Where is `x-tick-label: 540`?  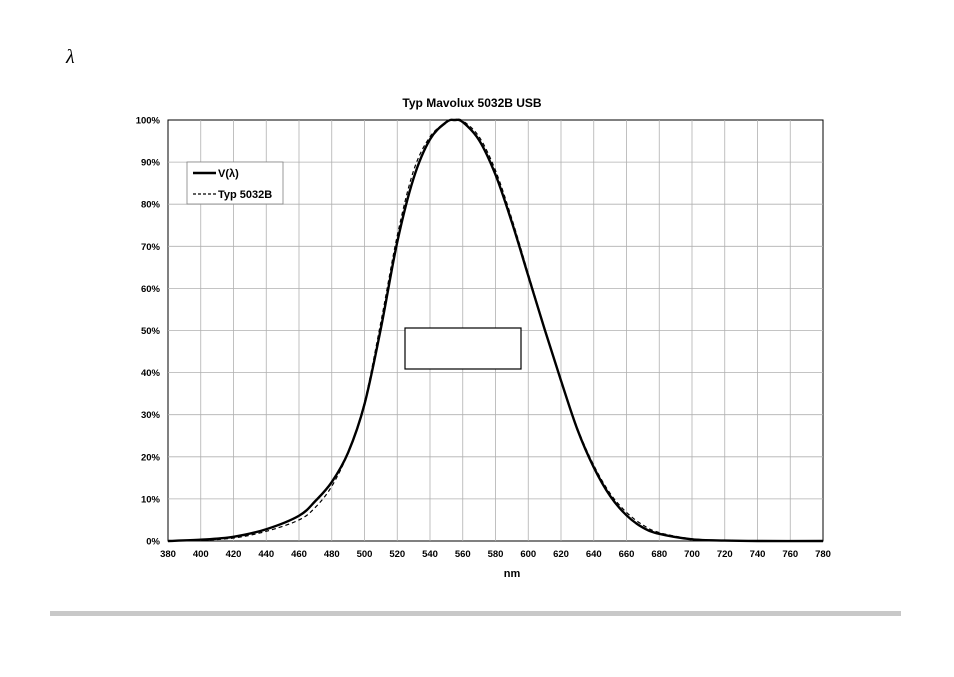 x-tick-label: 540 is located at coordinates (430, 554).